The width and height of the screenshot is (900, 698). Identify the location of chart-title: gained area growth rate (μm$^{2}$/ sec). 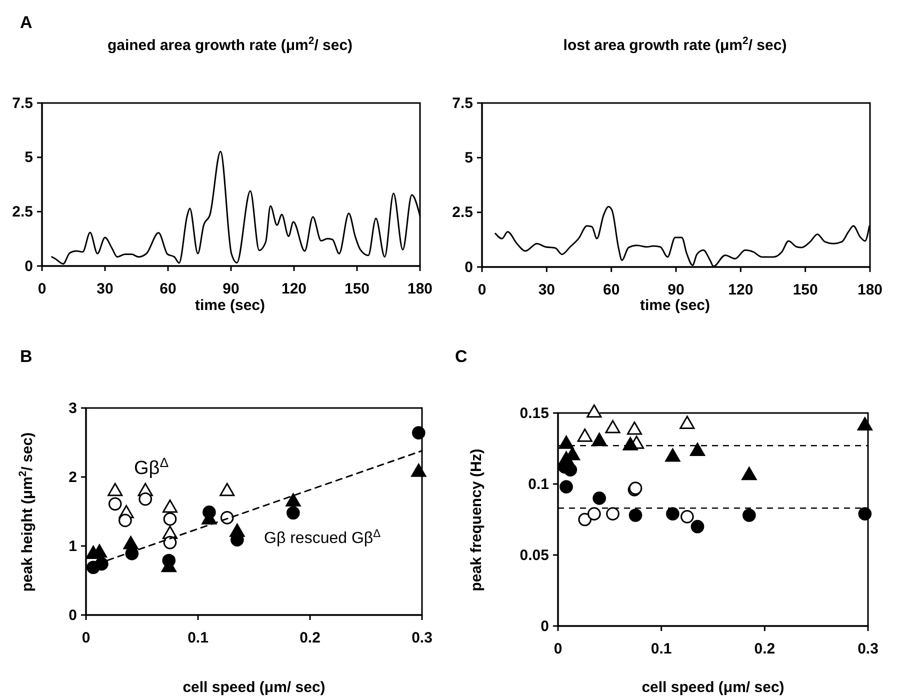
(230, 44).